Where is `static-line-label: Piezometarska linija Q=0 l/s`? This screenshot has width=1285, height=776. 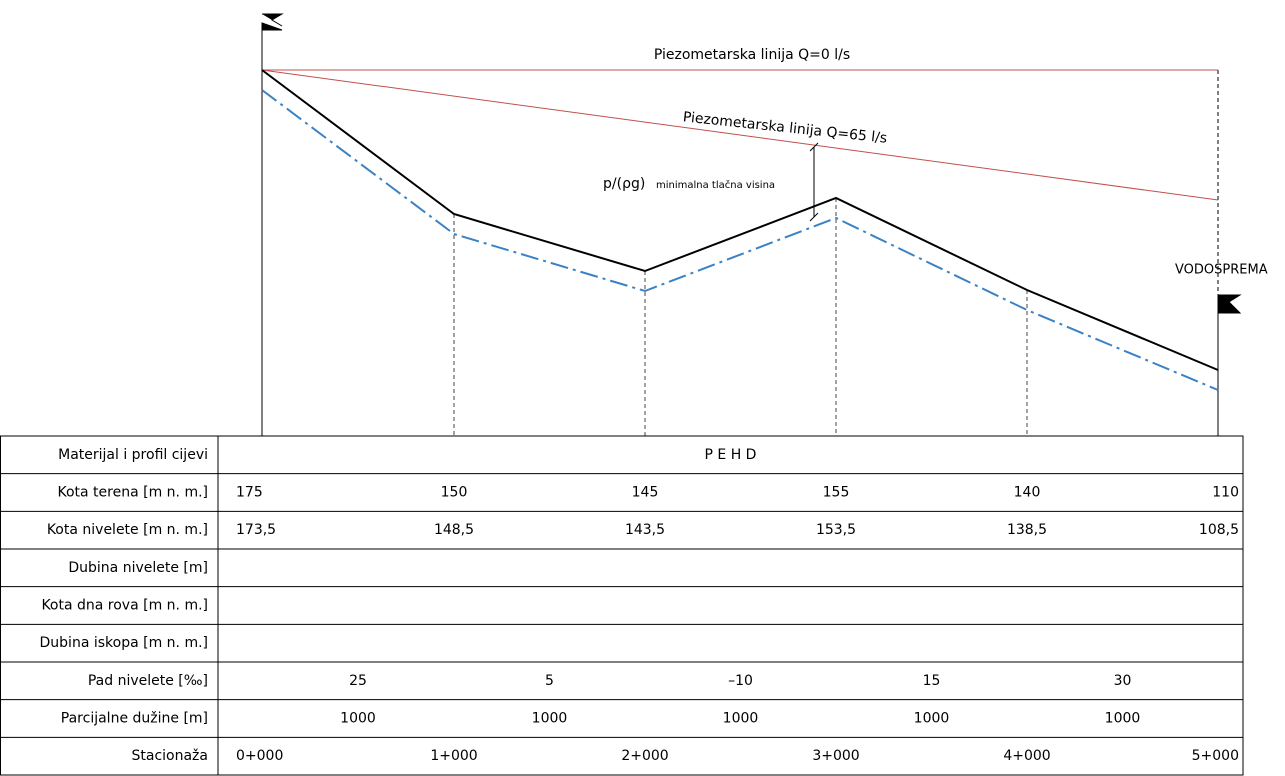 static-line-label: Piezometarska linija Q=0 l/s is located at coordinates (752, 55).